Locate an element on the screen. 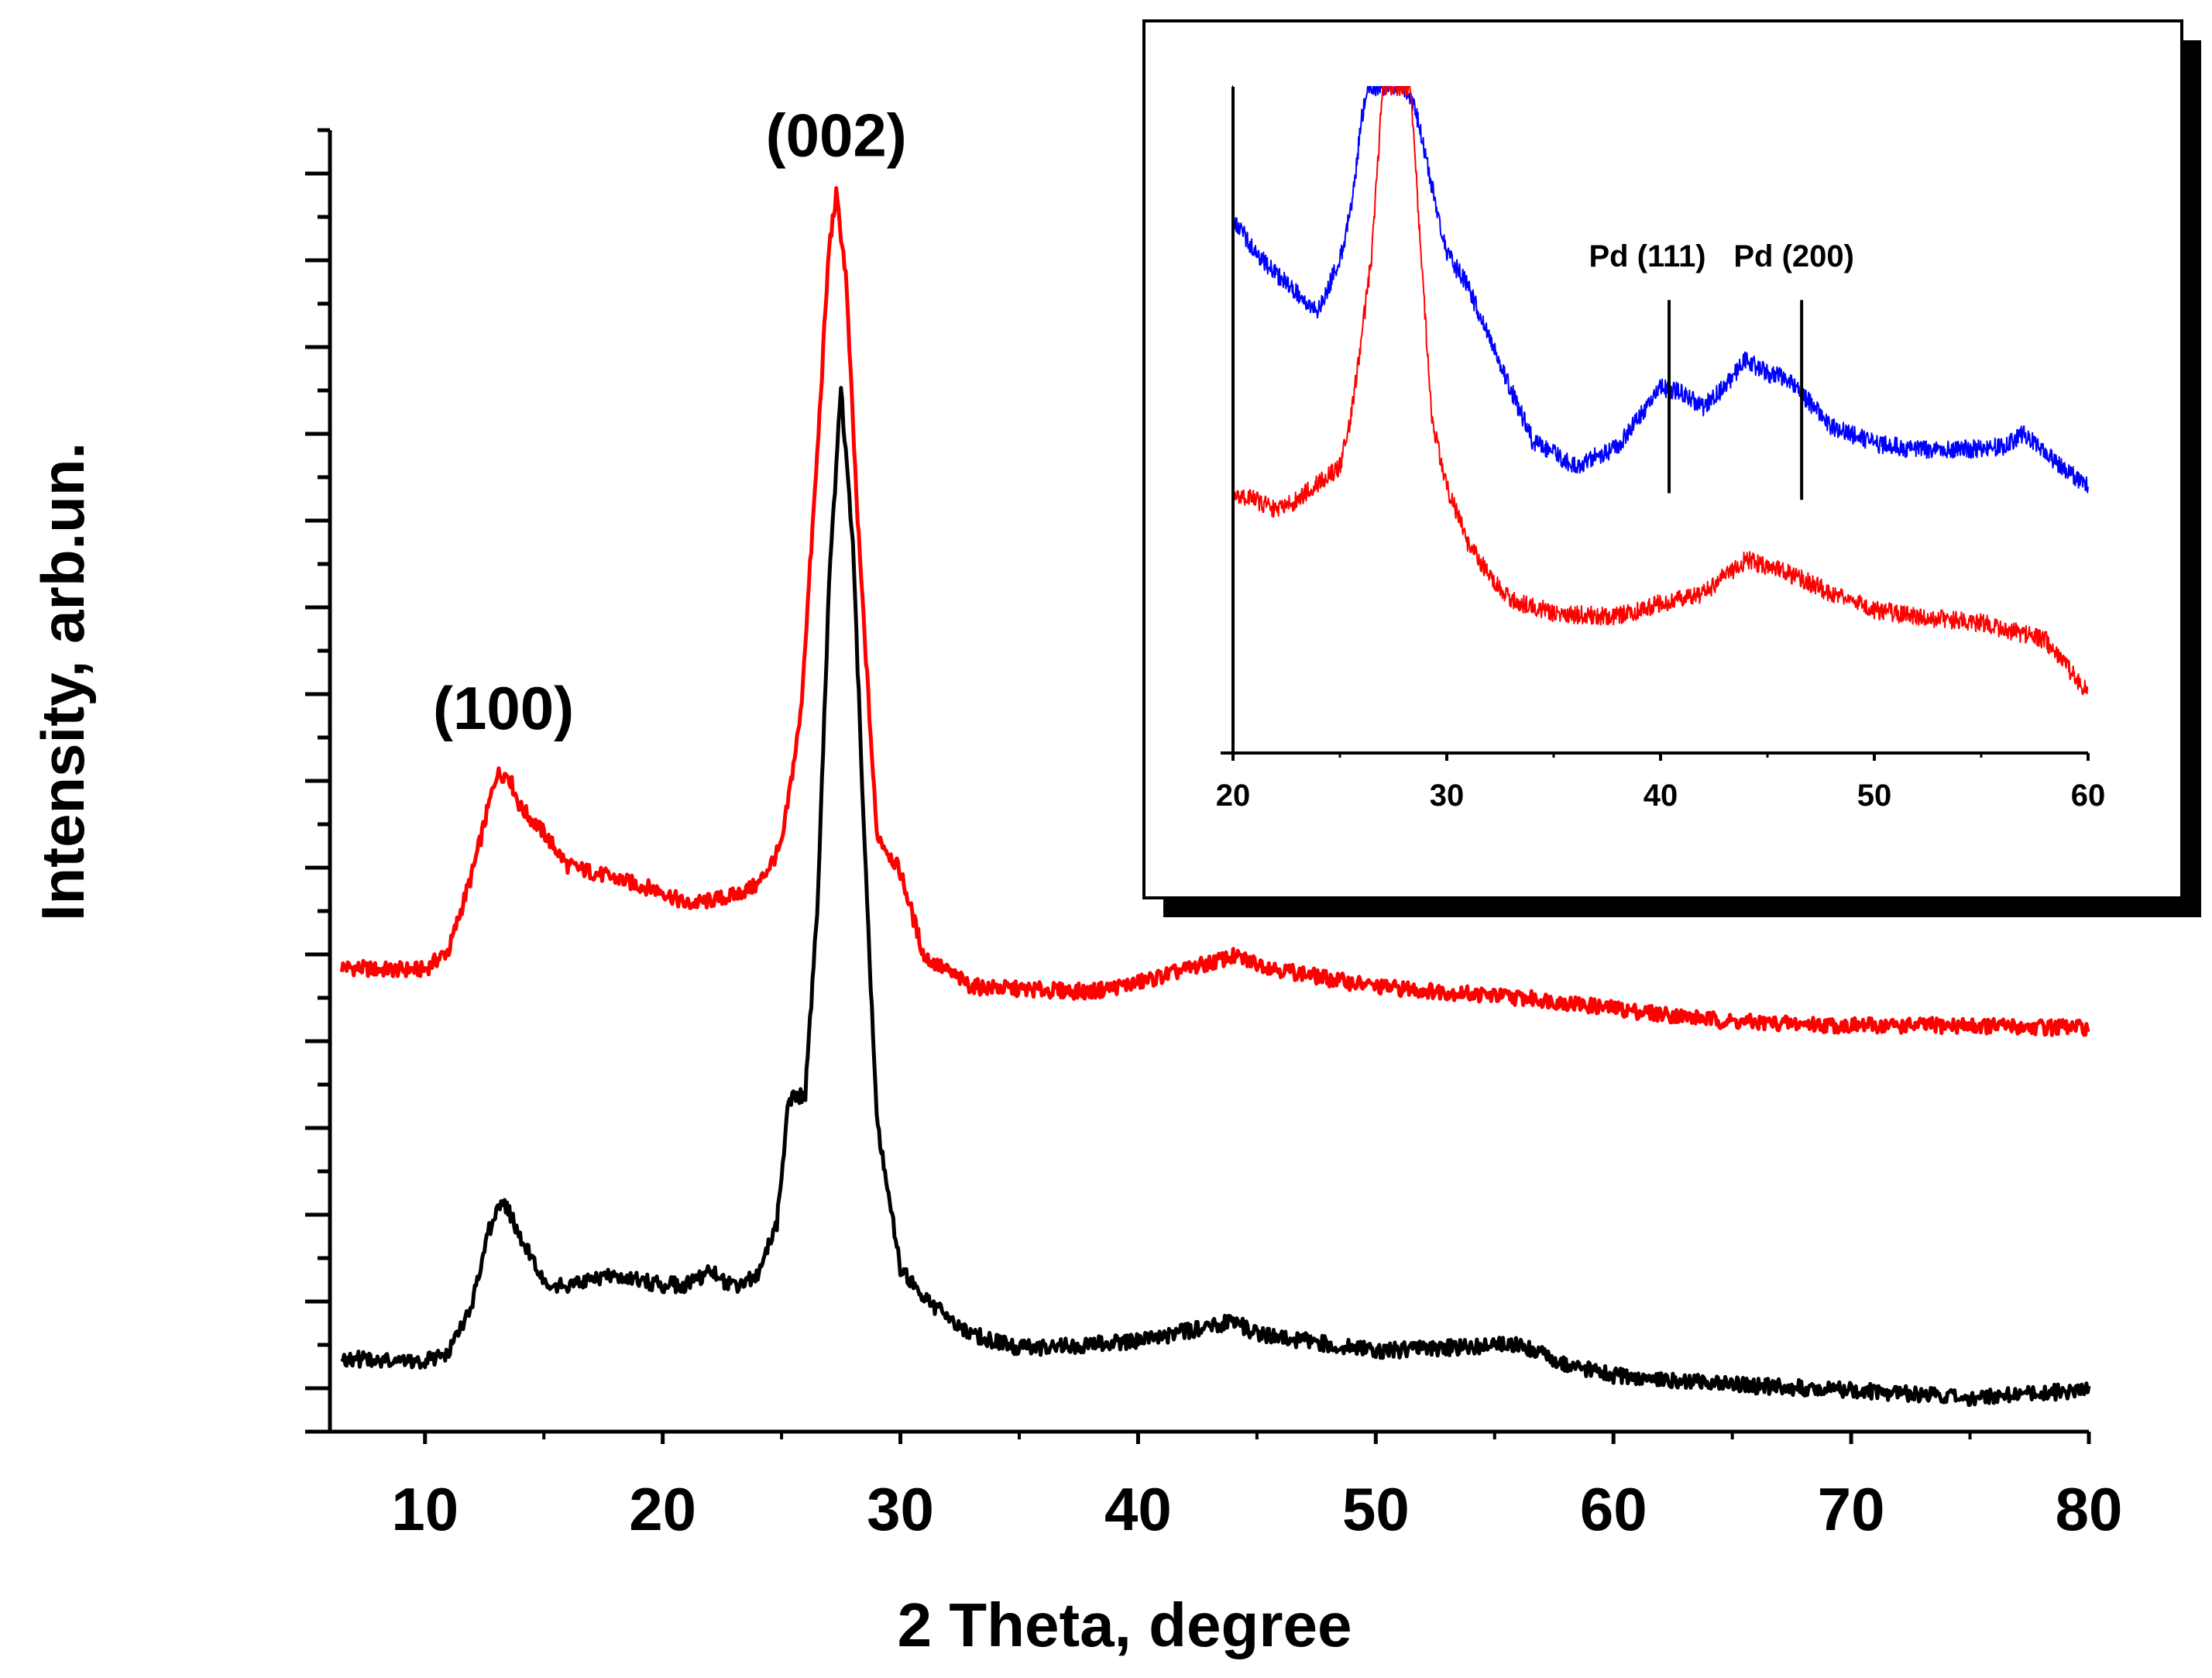  x-tick-label-80: 80 is located at coordinates (2089, 1509).